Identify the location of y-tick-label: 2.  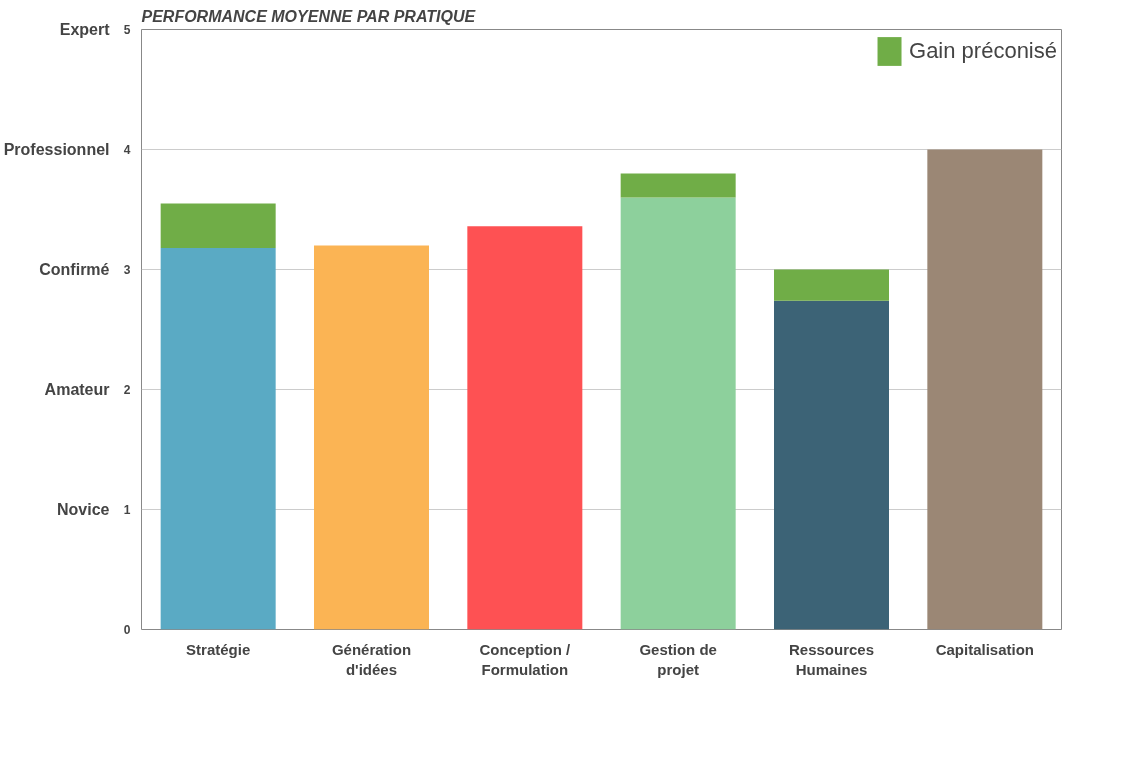
(127, 390).